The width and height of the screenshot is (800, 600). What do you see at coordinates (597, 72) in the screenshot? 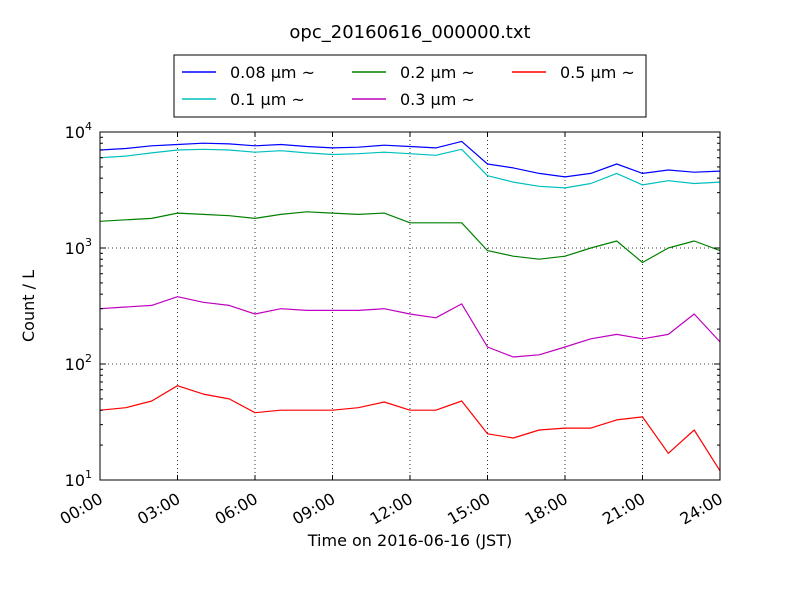
I see `legend-label: 0.5 μm ~` at bounding box center [597, 72].